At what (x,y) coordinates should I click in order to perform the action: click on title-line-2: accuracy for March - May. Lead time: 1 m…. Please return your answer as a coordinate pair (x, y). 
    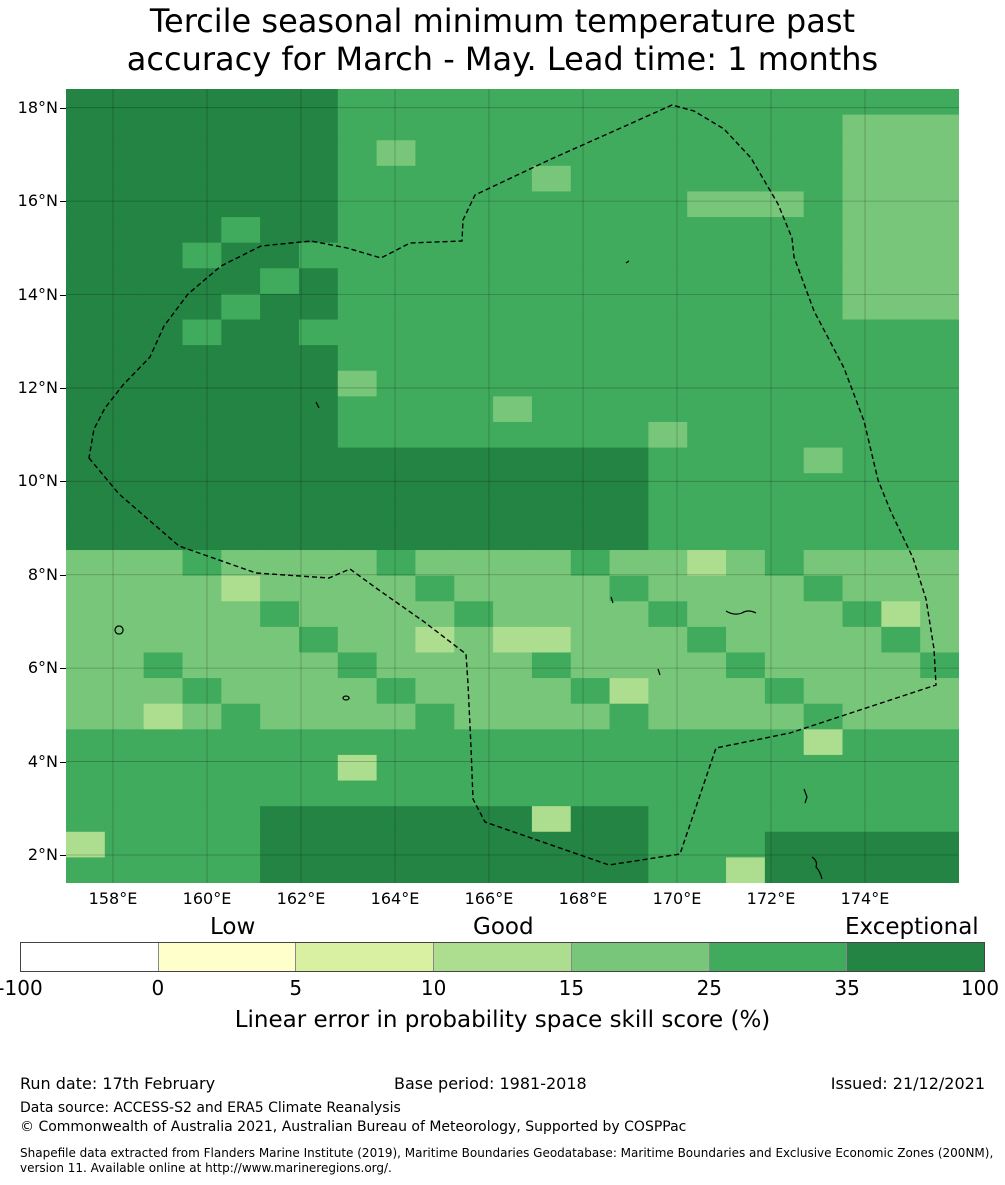
    Looking at the image, I should click on (502, 59).